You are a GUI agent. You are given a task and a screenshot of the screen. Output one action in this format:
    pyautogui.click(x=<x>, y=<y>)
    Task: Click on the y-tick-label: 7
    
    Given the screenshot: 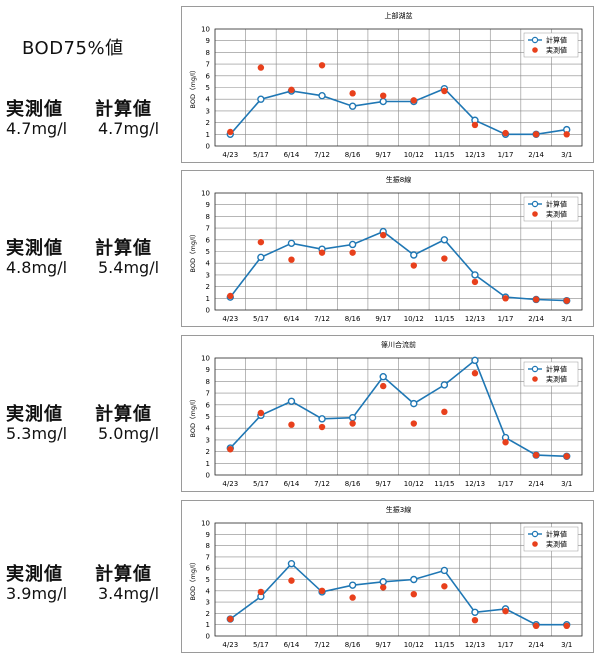 What is the action you would take?
    pyautogui.click(x=208, y=65)
    